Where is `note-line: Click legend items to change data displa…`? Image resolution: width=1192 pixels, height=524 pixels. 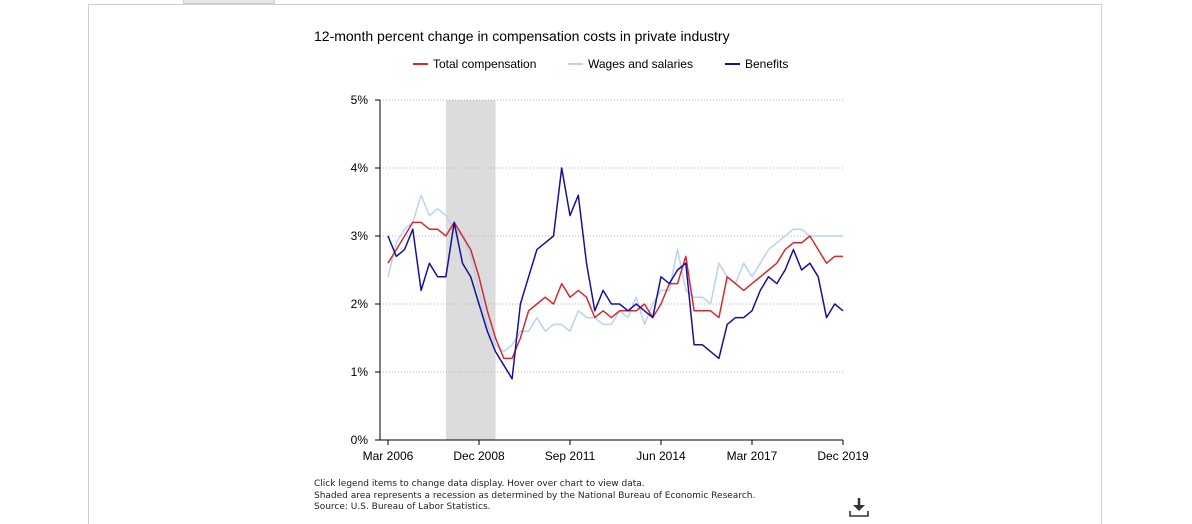
note-line: Click legend items to change data displa… is located at coordinates (479, 484).